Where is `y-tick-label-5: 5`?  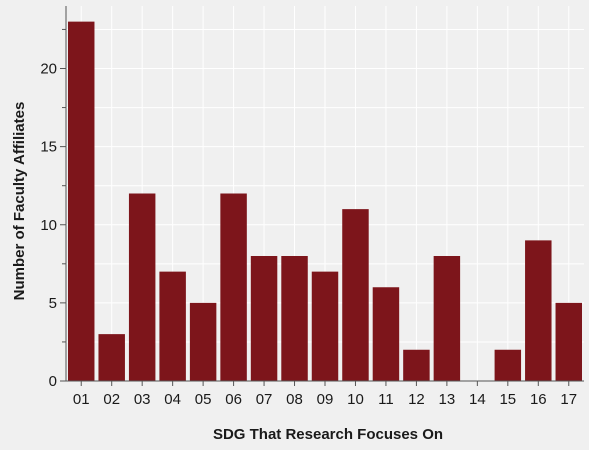 y-tick-label-5: 5 is located at coordinates (53, 303).